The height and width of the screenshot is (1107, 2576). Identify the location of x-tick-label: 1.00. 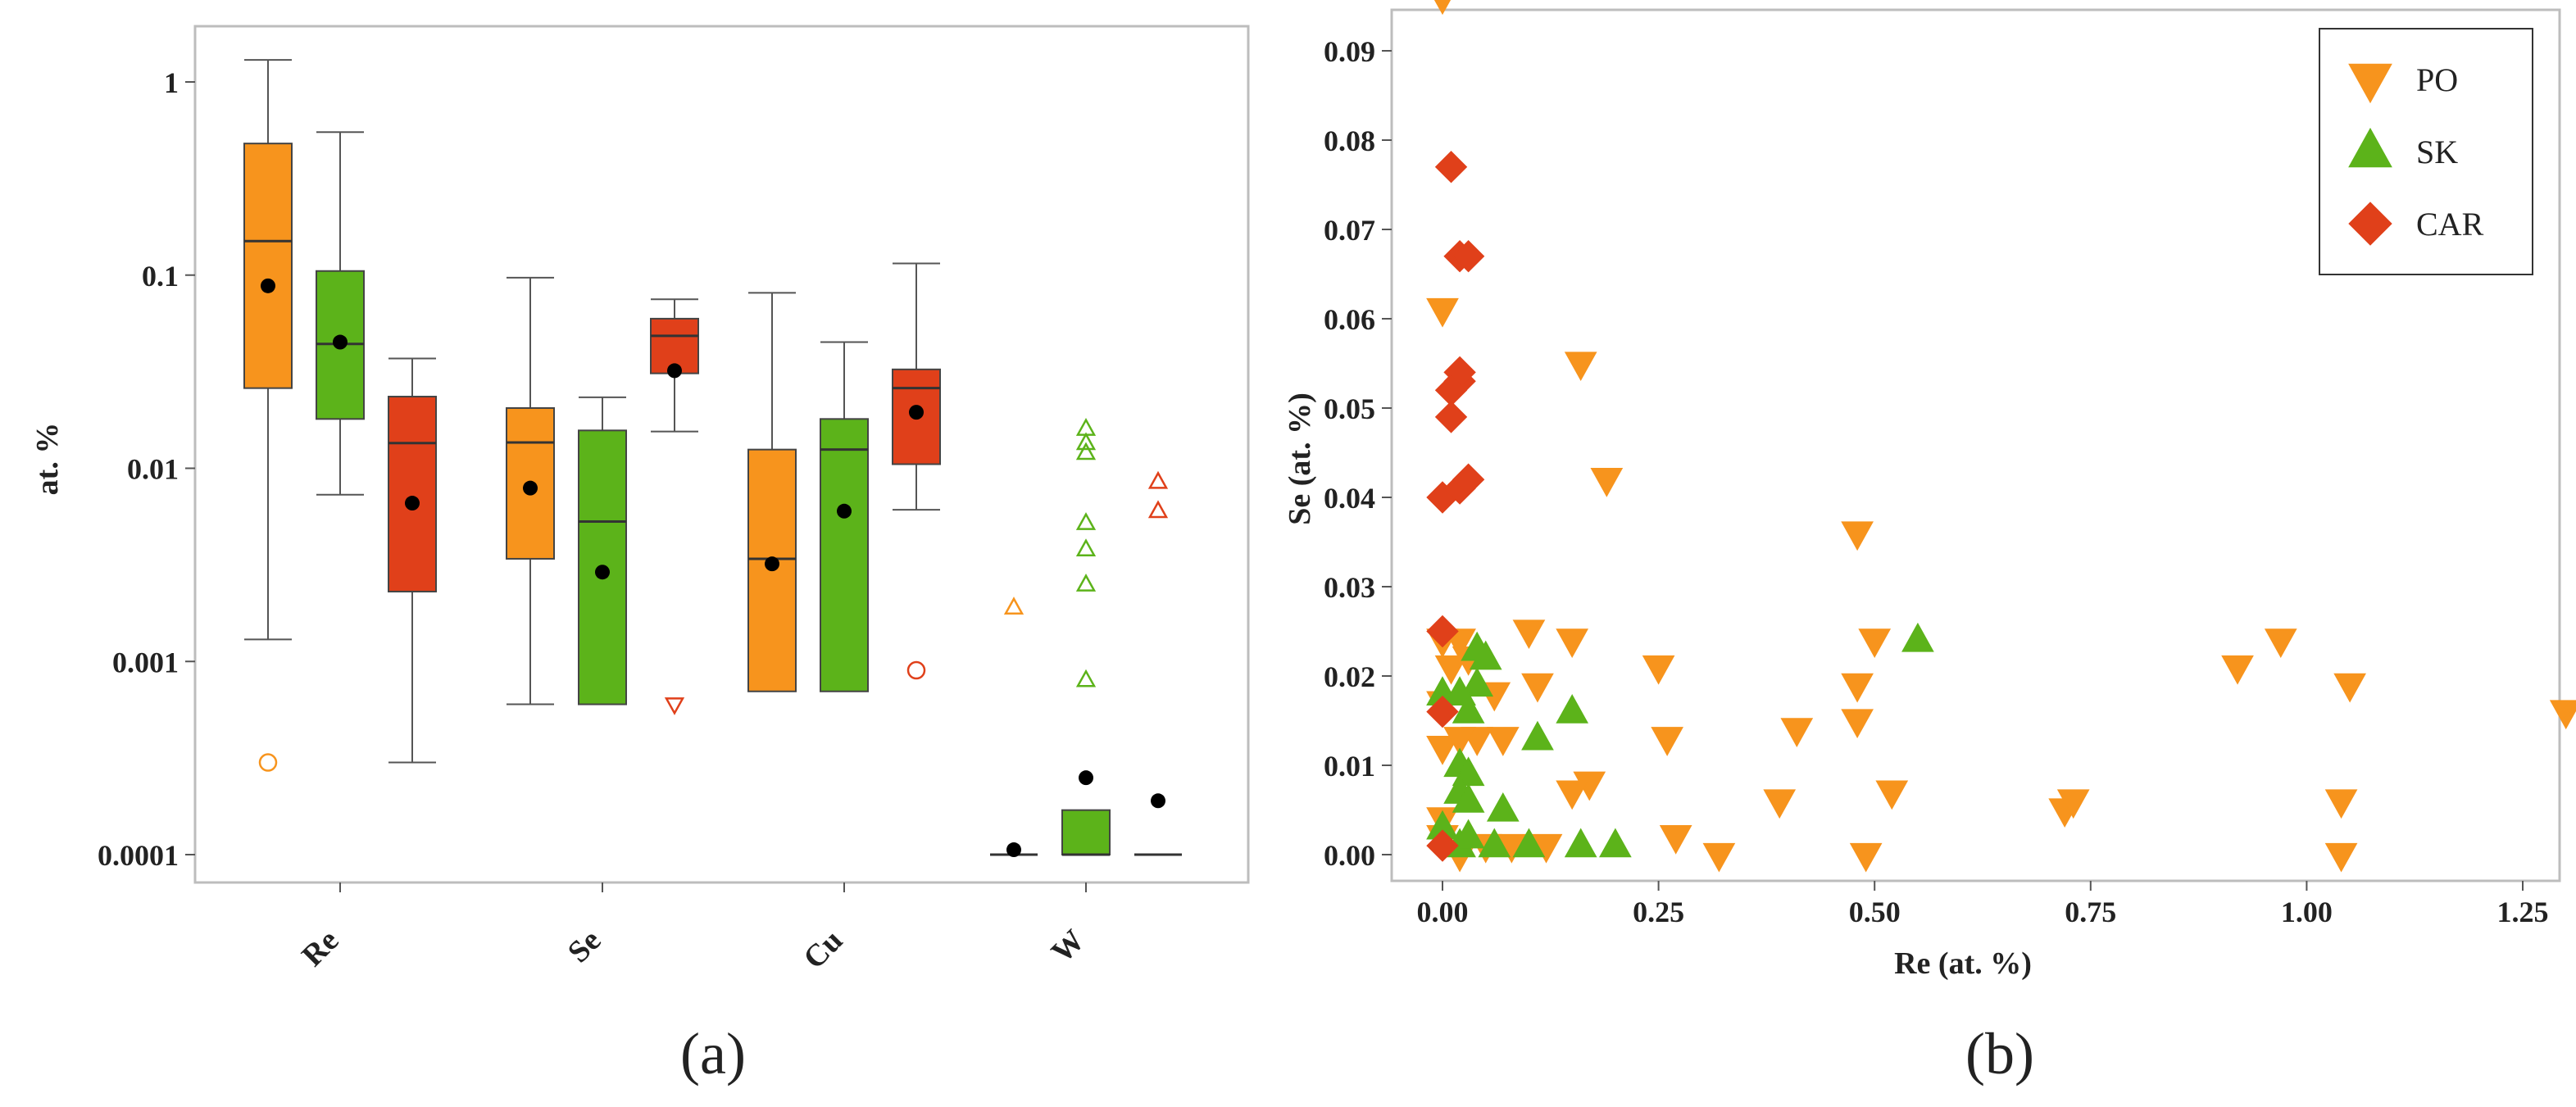
(2307, 912).